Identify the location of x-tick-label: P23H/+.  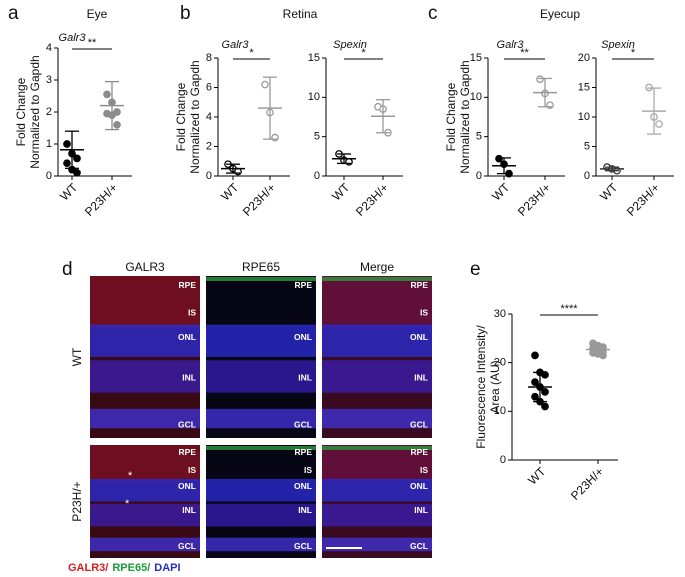
(101, 199).